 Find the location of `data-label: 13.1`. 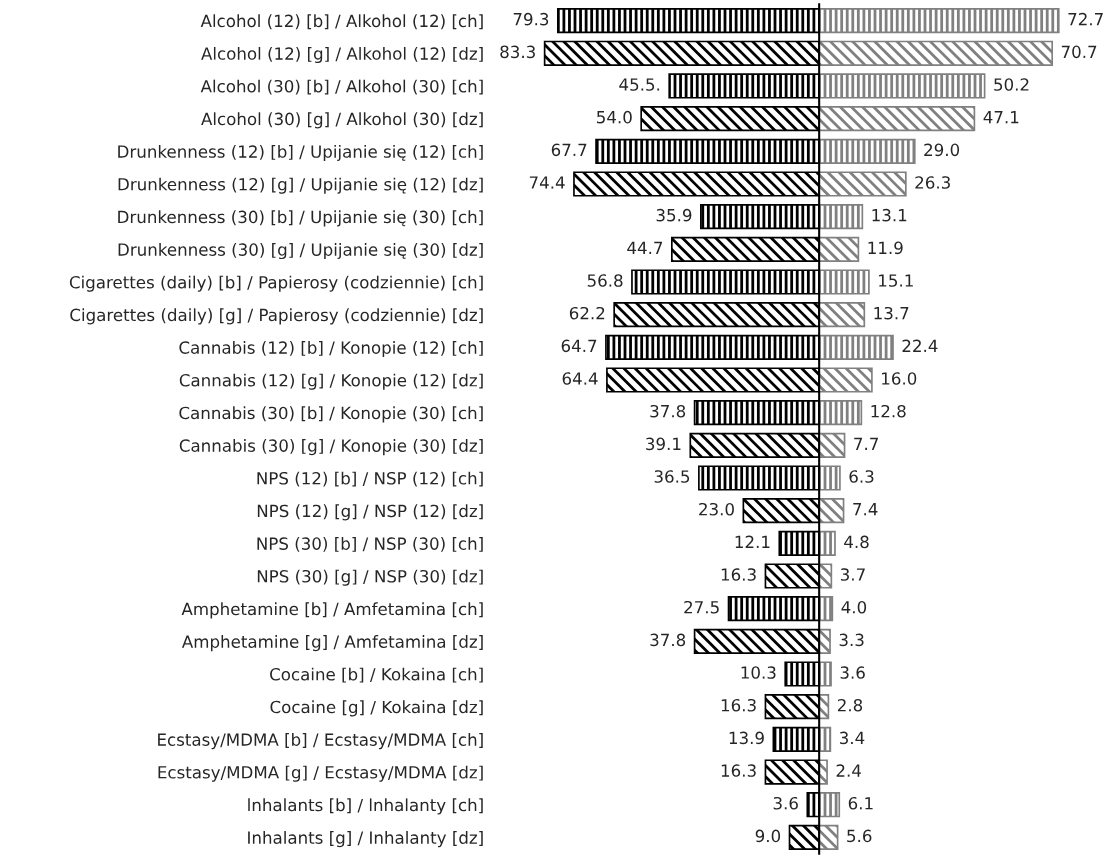

data-label: 13.1 is located at coordinates (889, 215).